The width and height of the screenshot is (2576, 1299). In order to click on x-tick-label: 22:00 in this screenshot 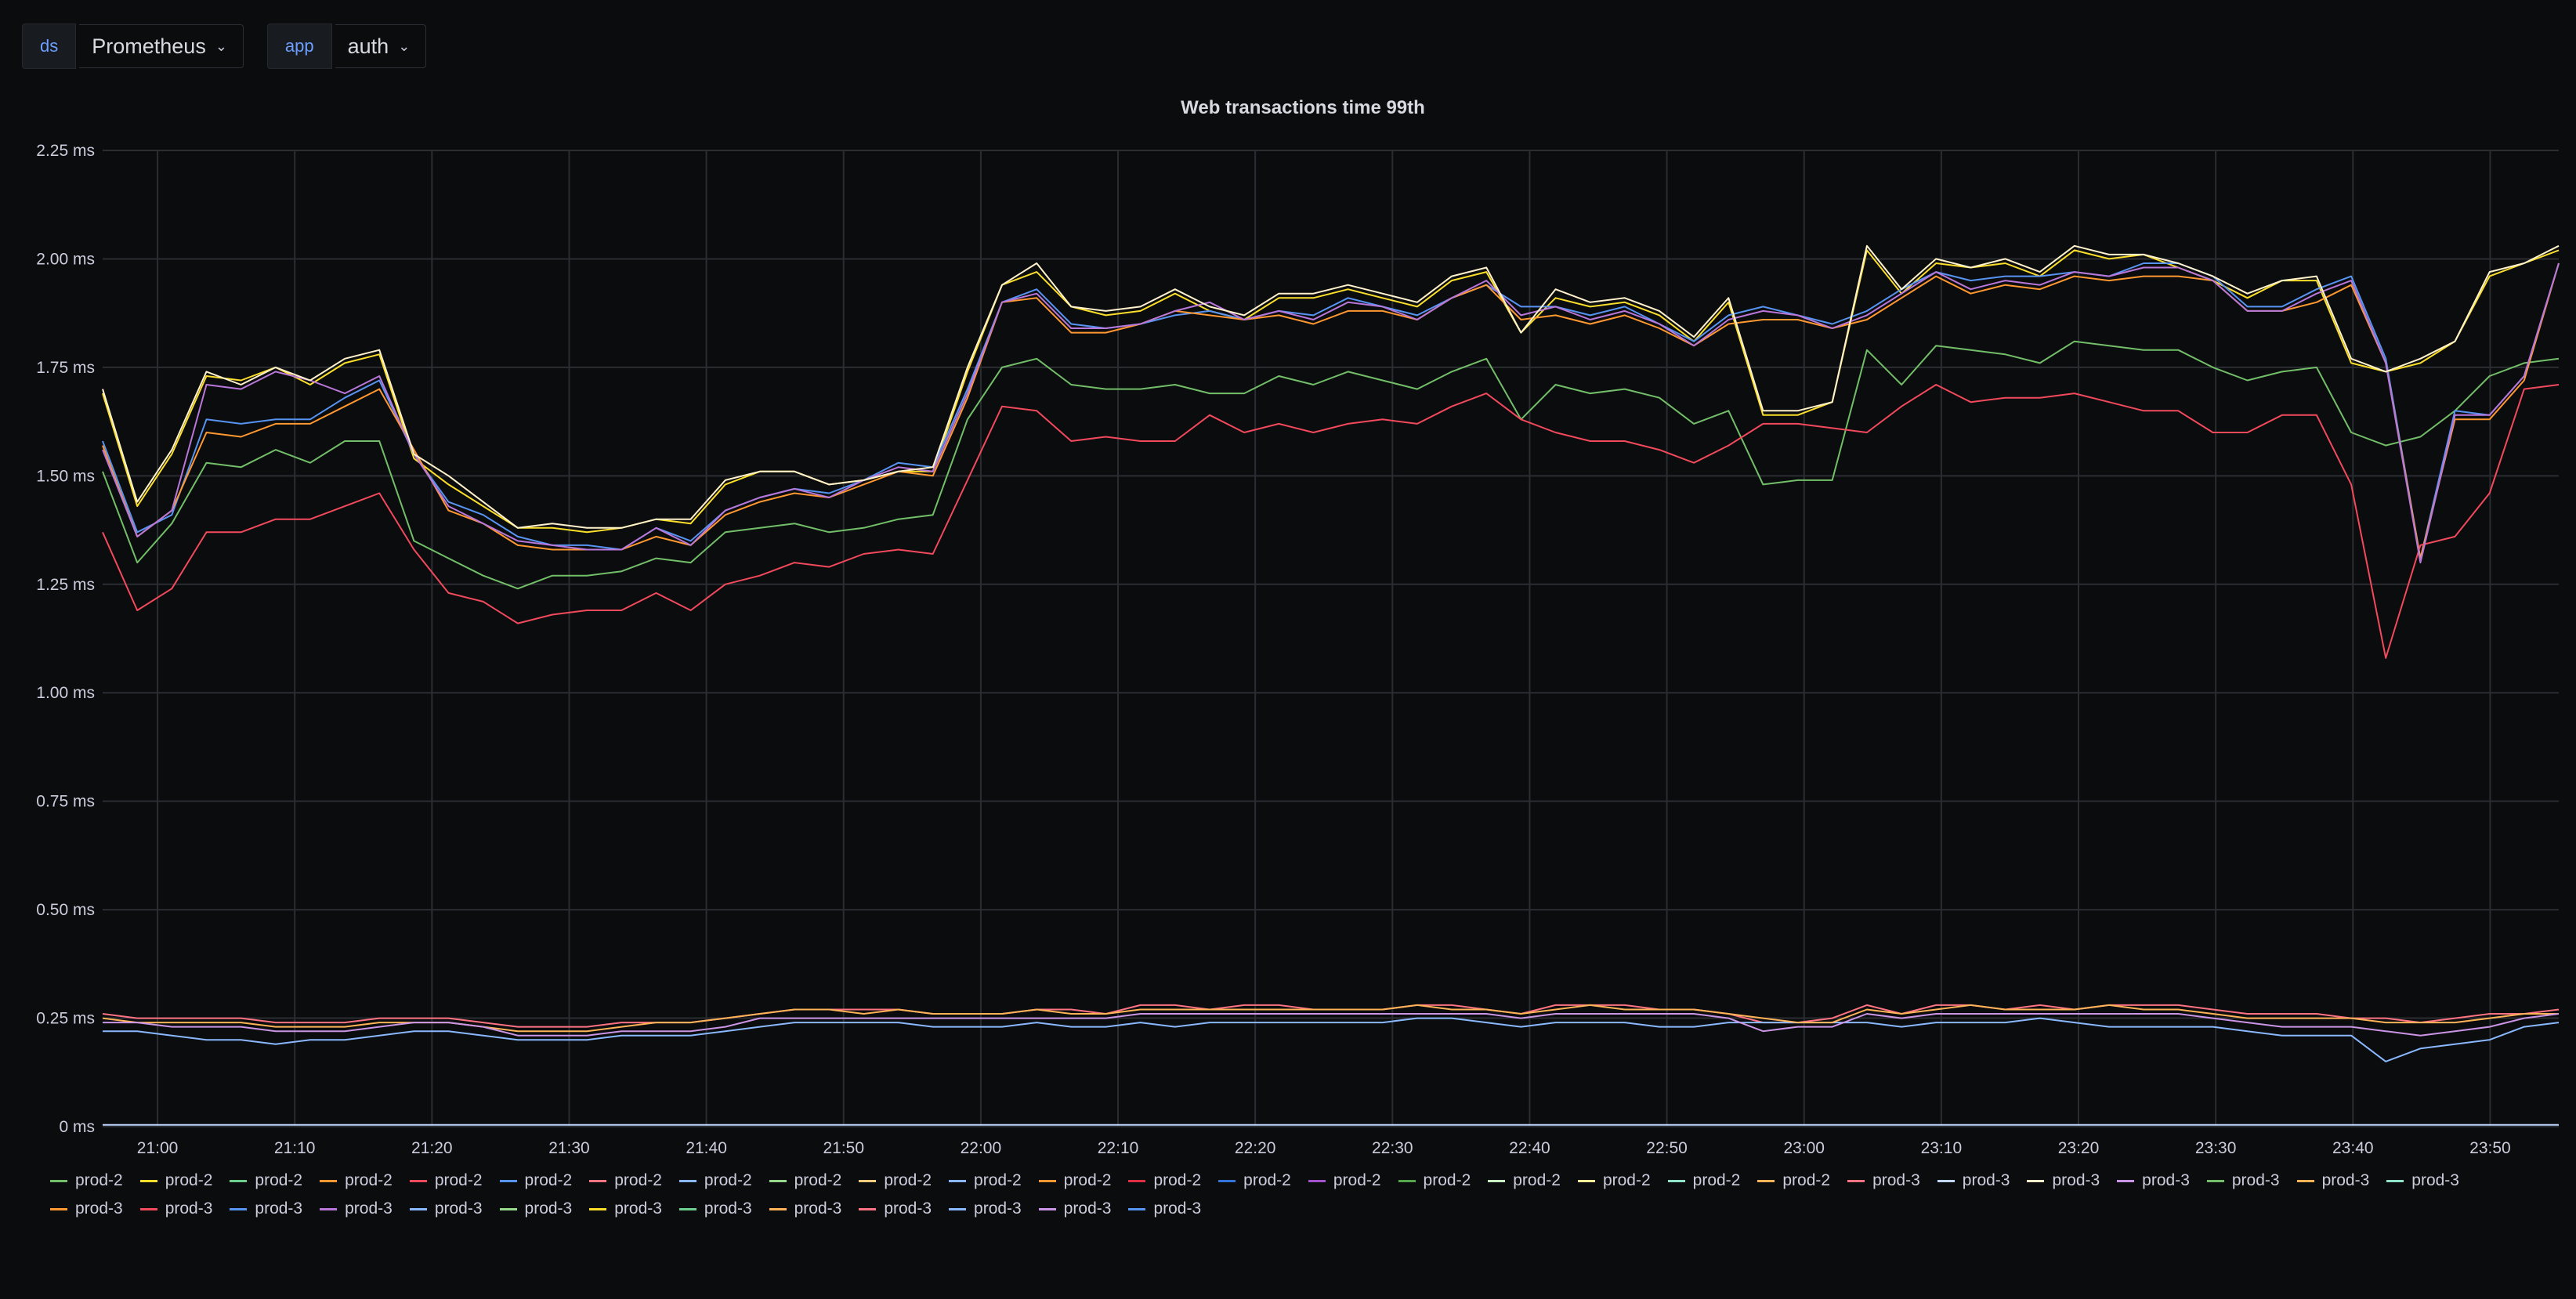, I will do `click(982, 1148)`.